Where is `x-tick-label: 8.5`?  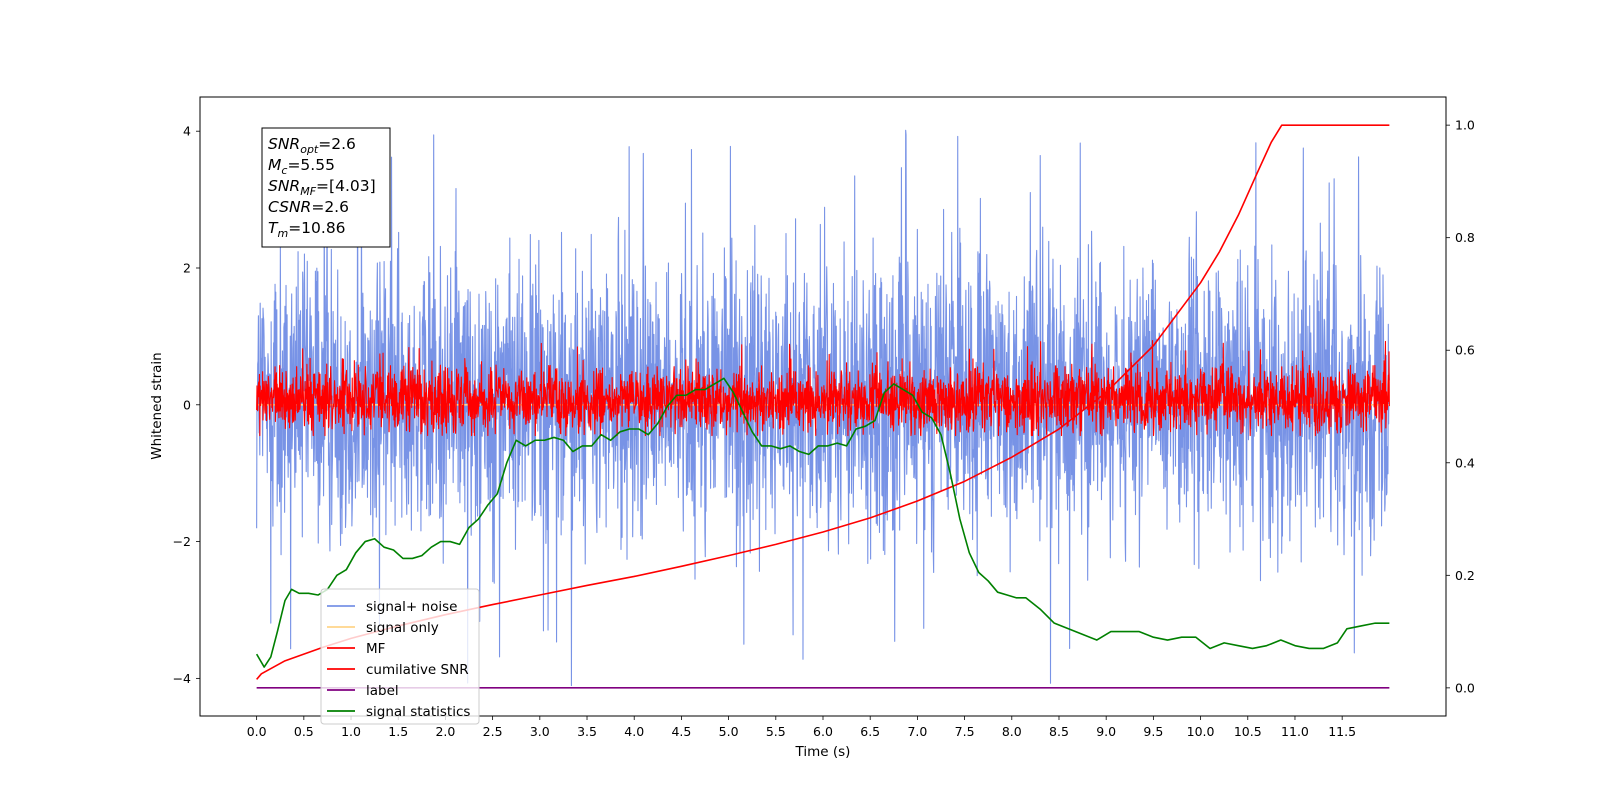 x-tick-label: 8.5 is located at coordinates (1059, 731).